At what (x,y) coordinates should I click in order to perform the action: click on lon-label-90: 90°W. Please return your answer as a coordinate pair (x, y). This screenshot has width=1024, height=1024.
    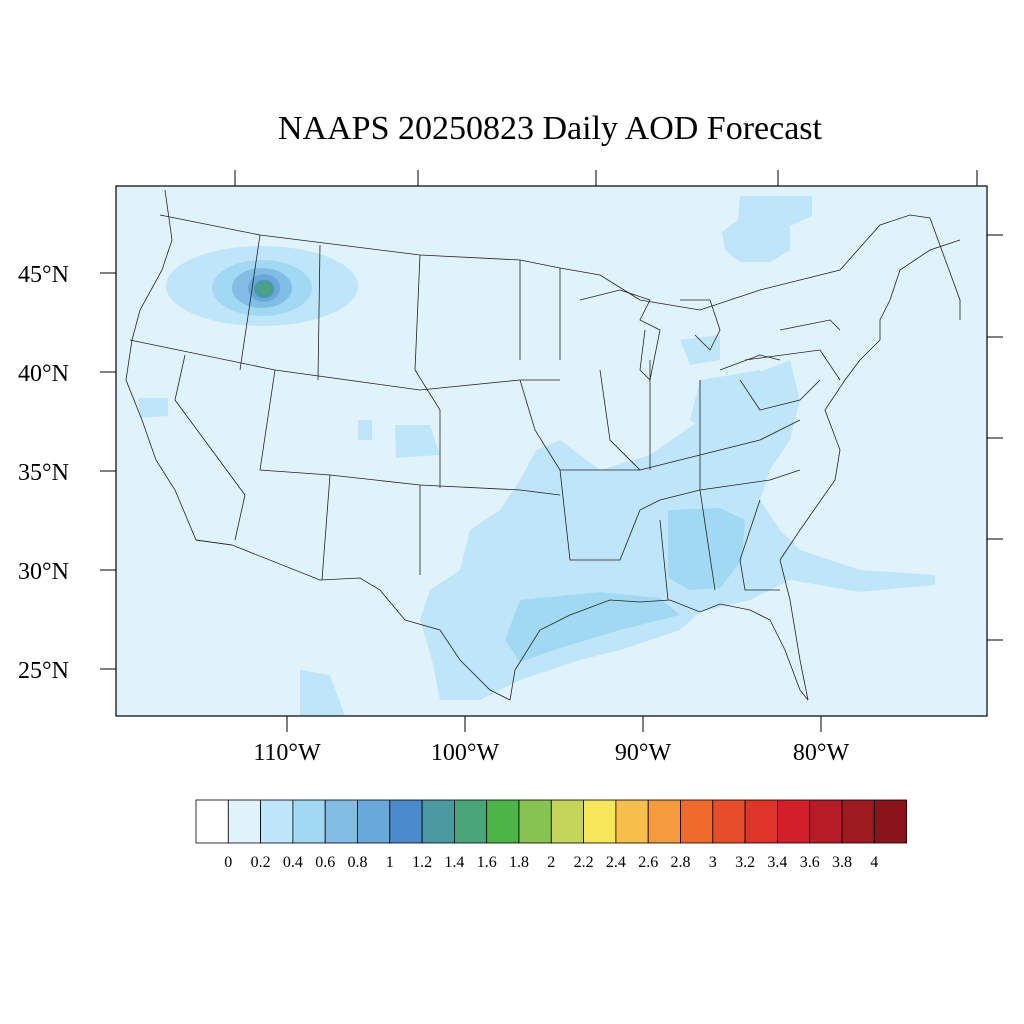
    Looking at the image, I should click on (643, 753).